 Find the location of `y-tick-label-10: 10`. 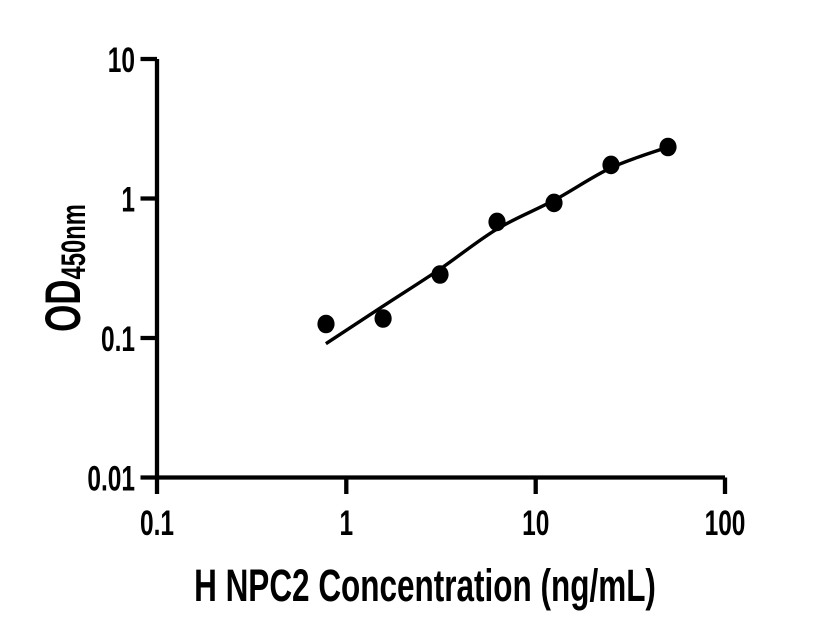

y-tick-label-10: 10 is located at coordinates (121, 61).